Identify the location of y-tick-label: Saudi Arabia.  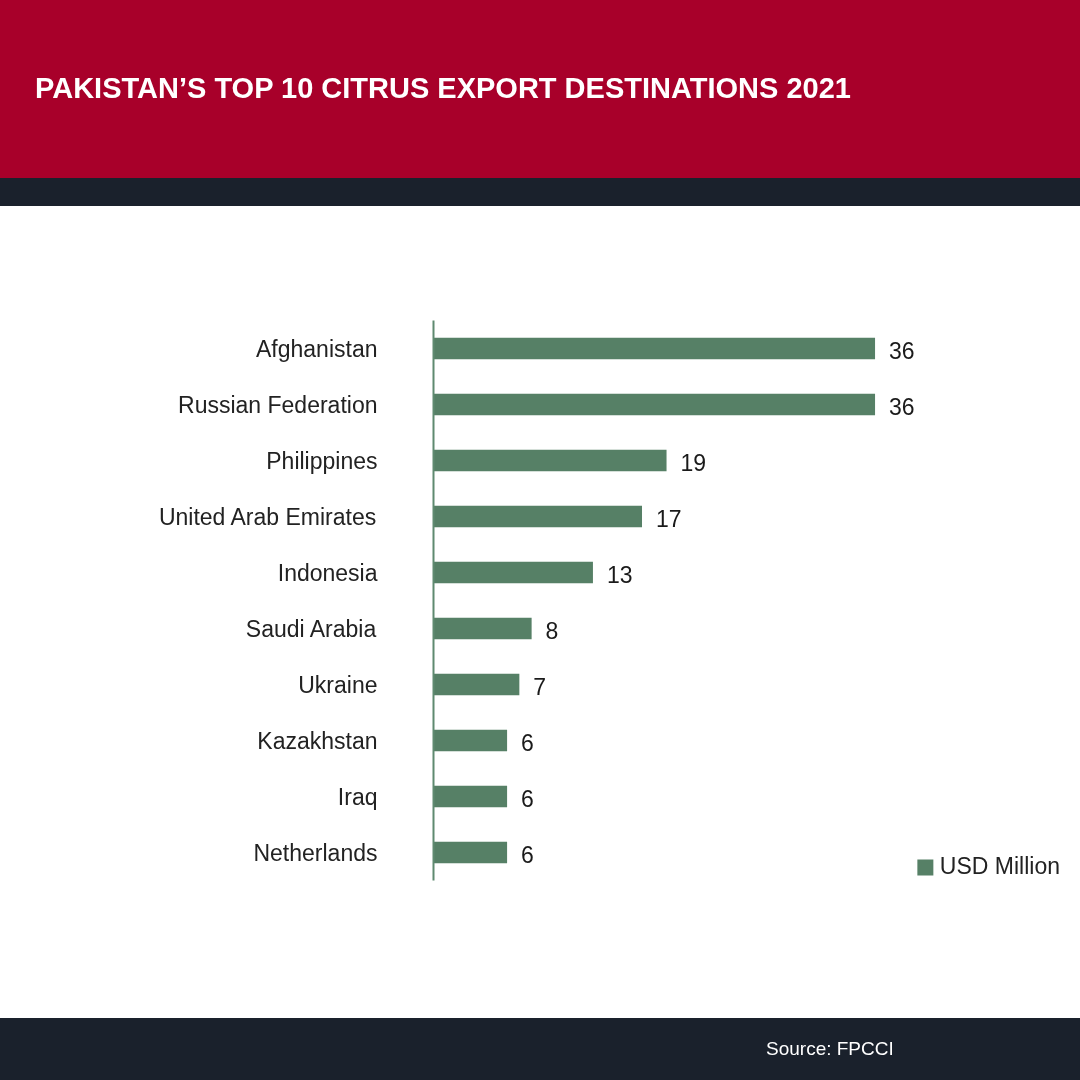
(311, 628).